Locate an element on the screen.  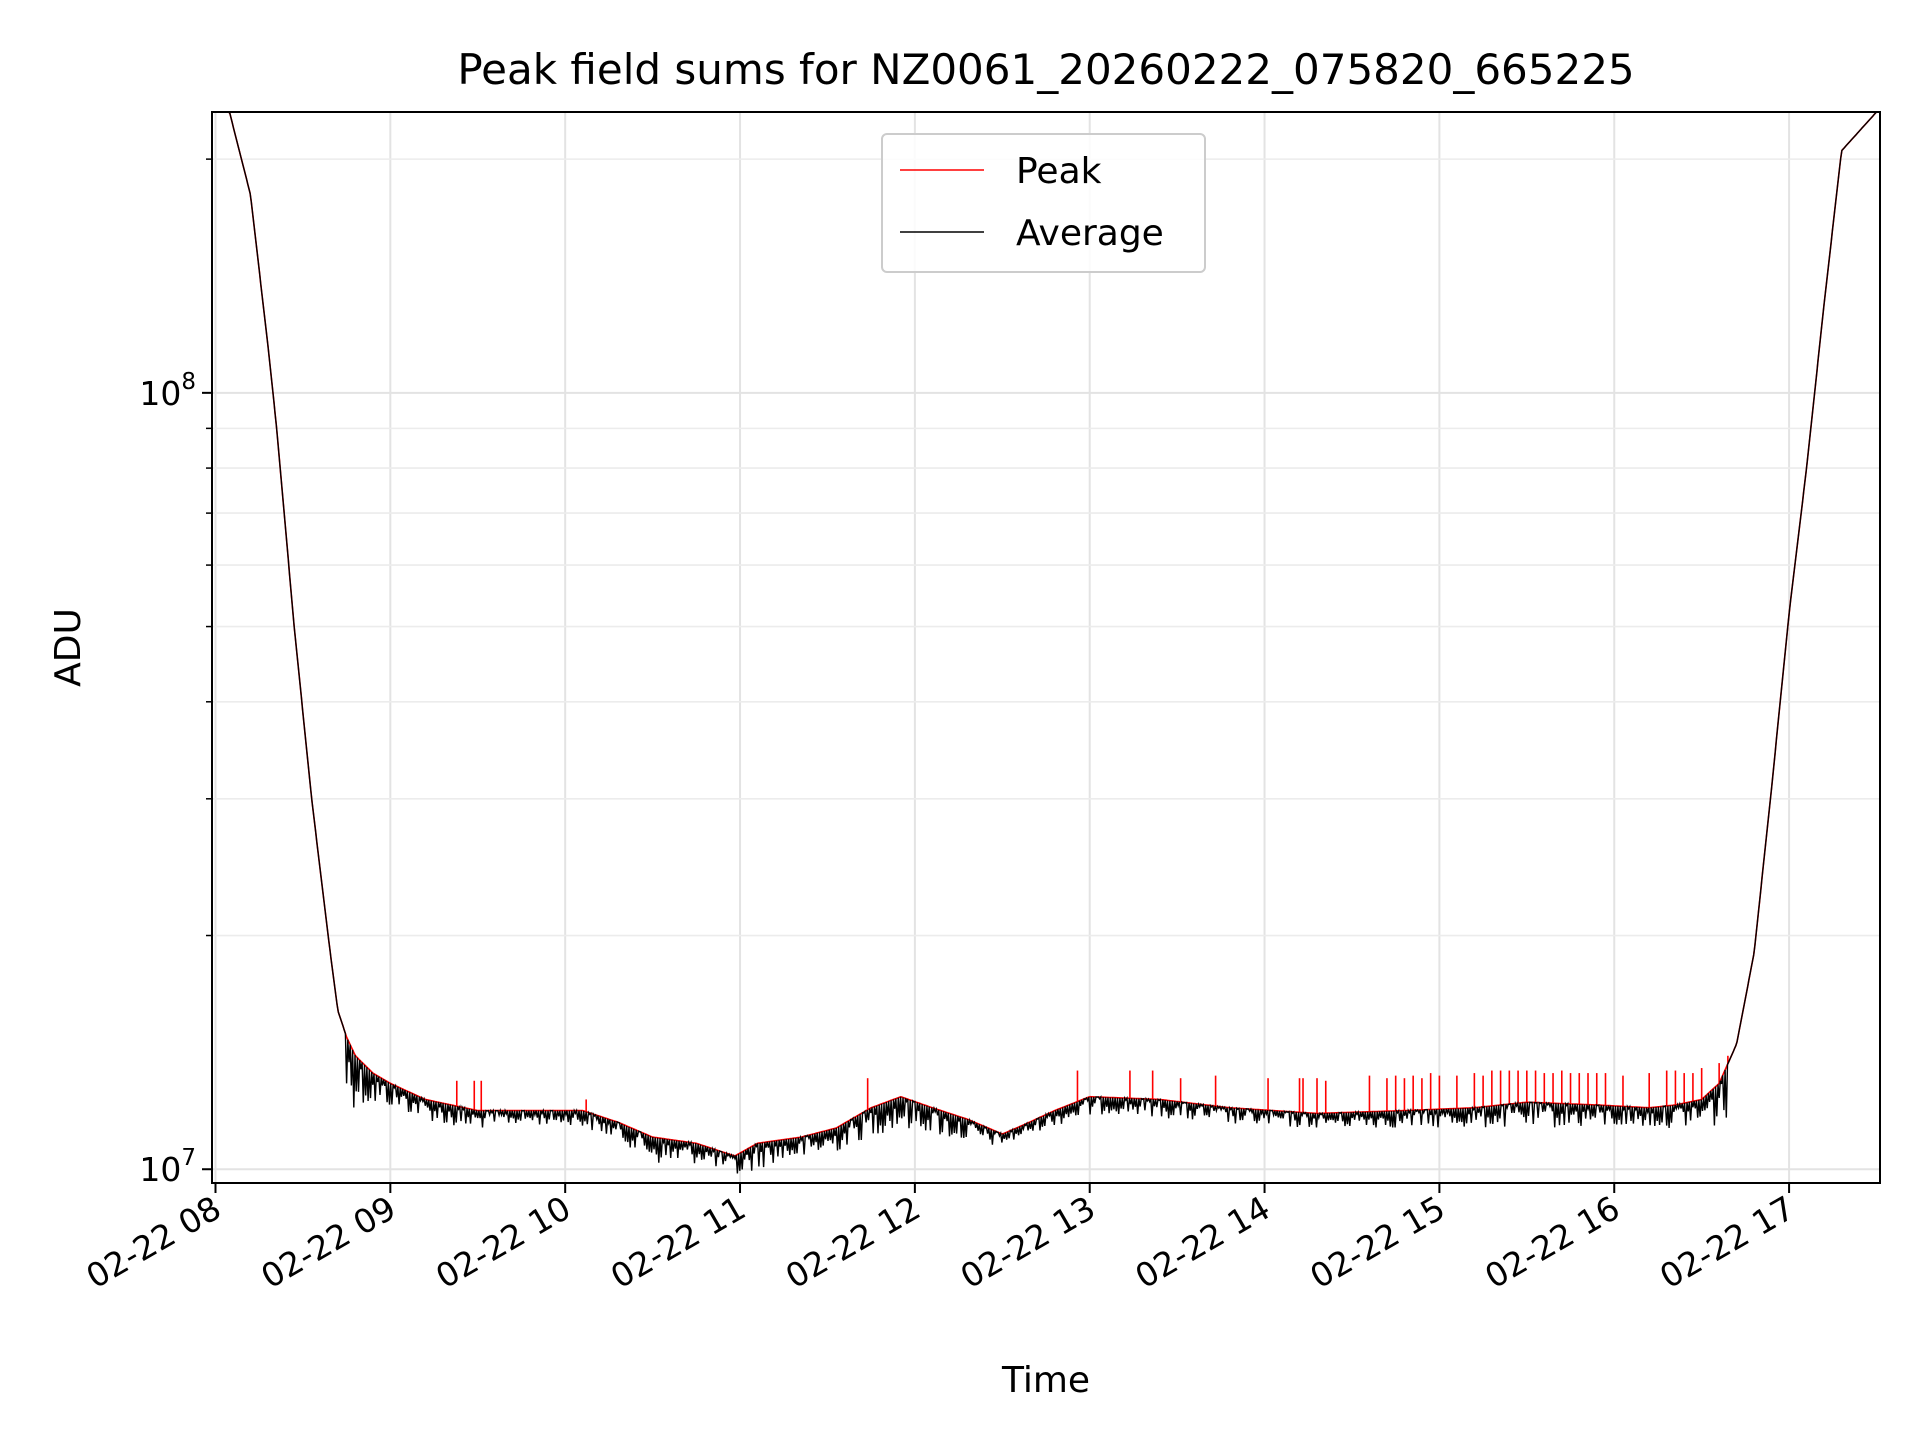
x-axis-label: Time is located at coordinates (1045, 1380).